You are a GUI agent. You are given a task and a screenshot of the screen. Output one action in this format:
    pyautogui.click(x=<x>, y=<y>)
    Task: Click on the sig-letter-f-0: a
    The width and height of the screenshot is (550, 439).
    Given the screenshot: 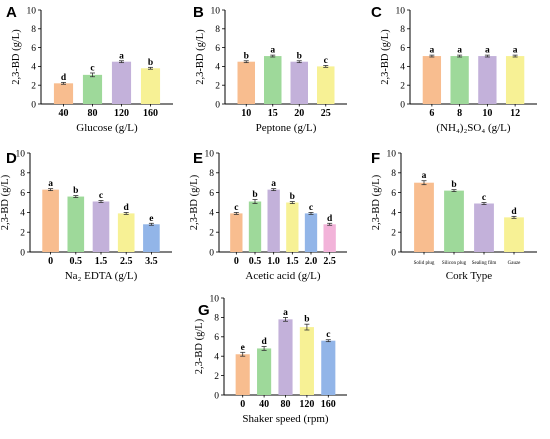 What is the action you would take?
    pyautogui.click(x=424, y=176)
    